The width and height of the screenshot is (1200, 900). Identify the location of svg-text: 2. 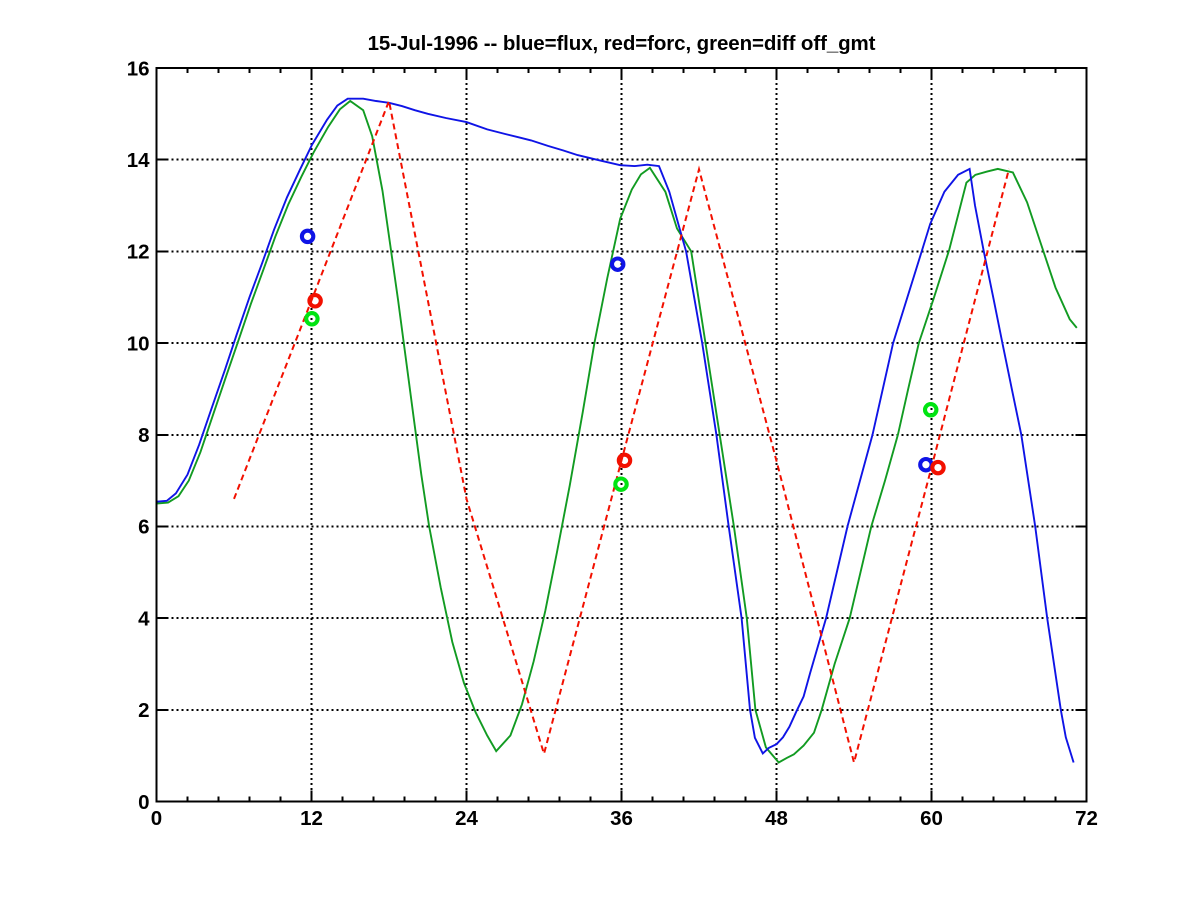
(143, 710).